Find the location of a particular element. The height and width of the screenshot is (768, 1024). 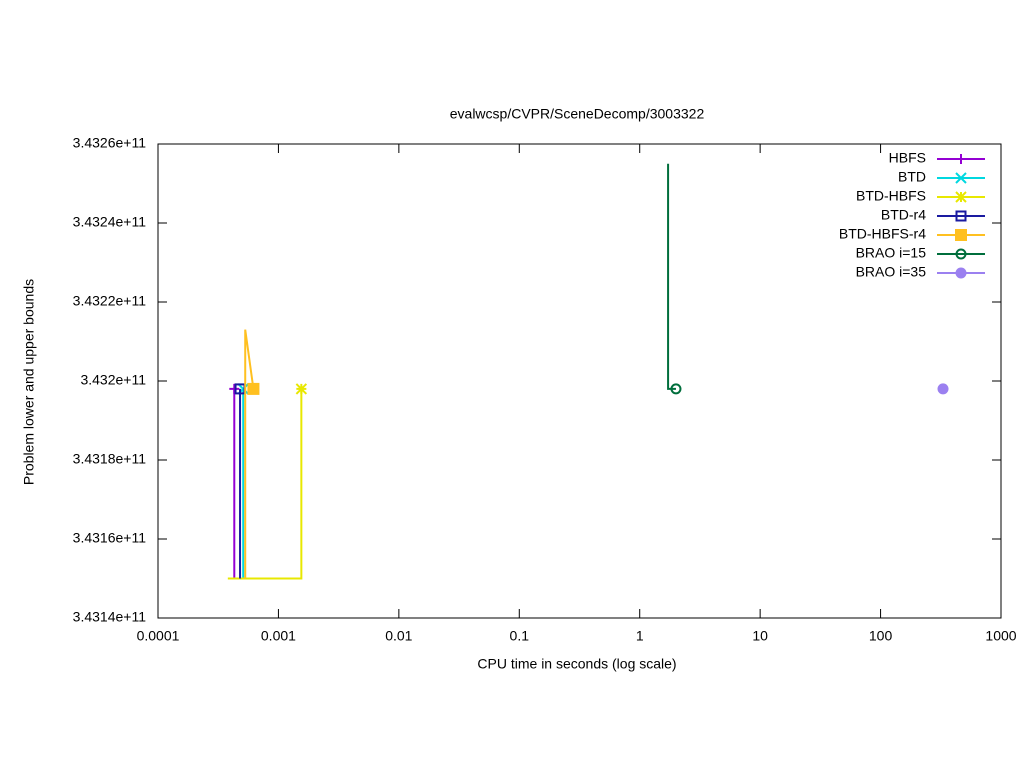

x-tick-label: 0.001 is located at coordinates (278, 636).